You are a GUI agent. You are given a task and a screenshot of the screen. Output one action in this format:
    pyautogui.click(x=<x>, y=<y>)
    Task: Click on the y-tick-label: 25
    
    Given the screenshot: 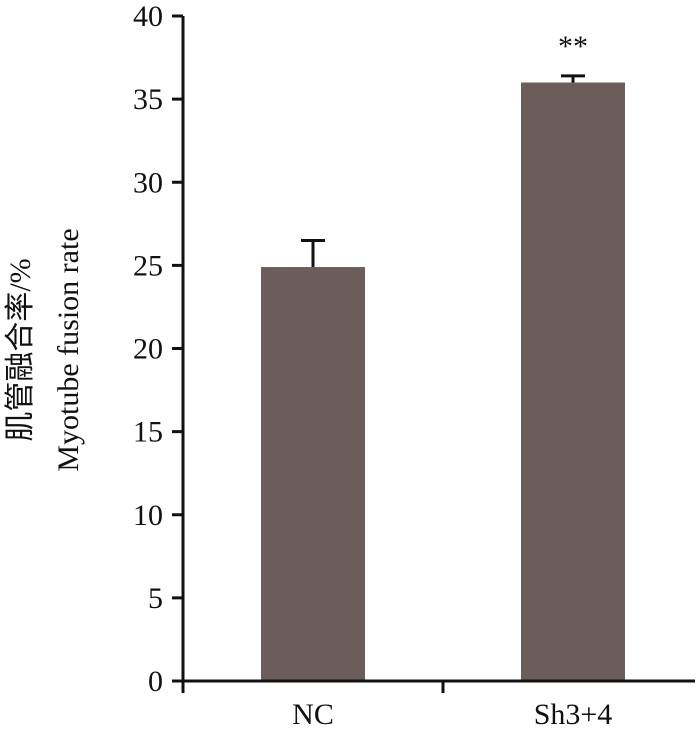 What is the action you would take?
    pyautogui.click(x=148, y=265)
    